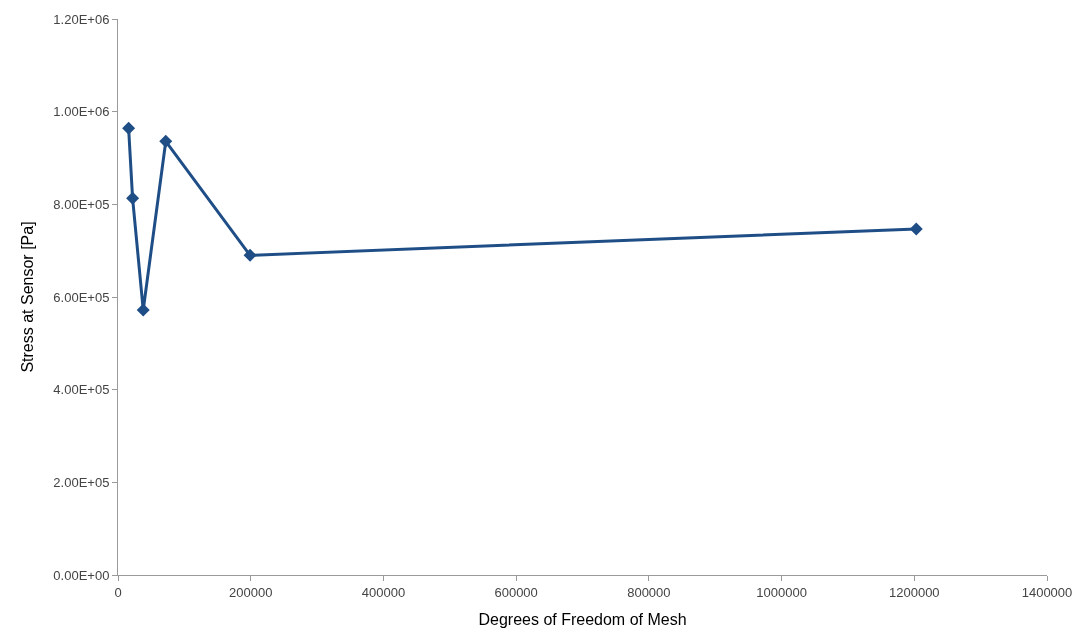 This screenshot has height=642, width=1084. What do you see at coordinates (516, 592) in the screenshot?
I see `x-tick-label: 600000` at bounding box center [516, 592].